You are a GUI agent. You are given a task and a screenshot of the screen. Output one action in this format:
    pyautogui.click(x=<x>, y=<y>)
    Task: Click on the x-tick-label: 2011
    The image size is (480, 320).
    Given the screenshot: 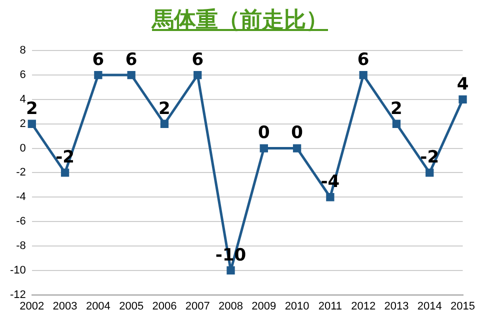 What is the action you would take?
    pyautogui.click(x=330, y=306)
    